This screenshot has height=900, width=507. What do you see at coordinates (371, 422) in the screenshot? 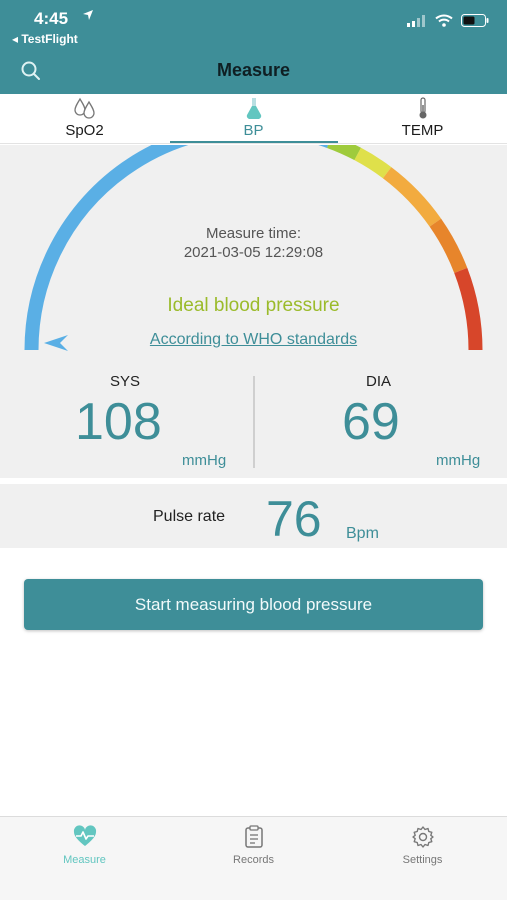
I see `dia-value: 69` at bounding box center [371, 422].